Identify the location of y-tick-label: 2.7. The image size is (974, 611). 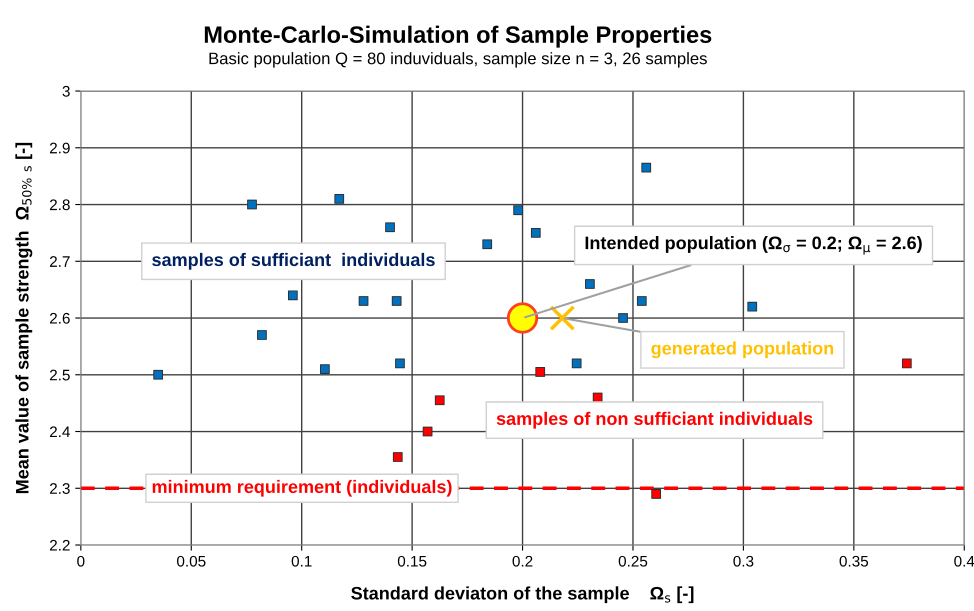
(60, 261).